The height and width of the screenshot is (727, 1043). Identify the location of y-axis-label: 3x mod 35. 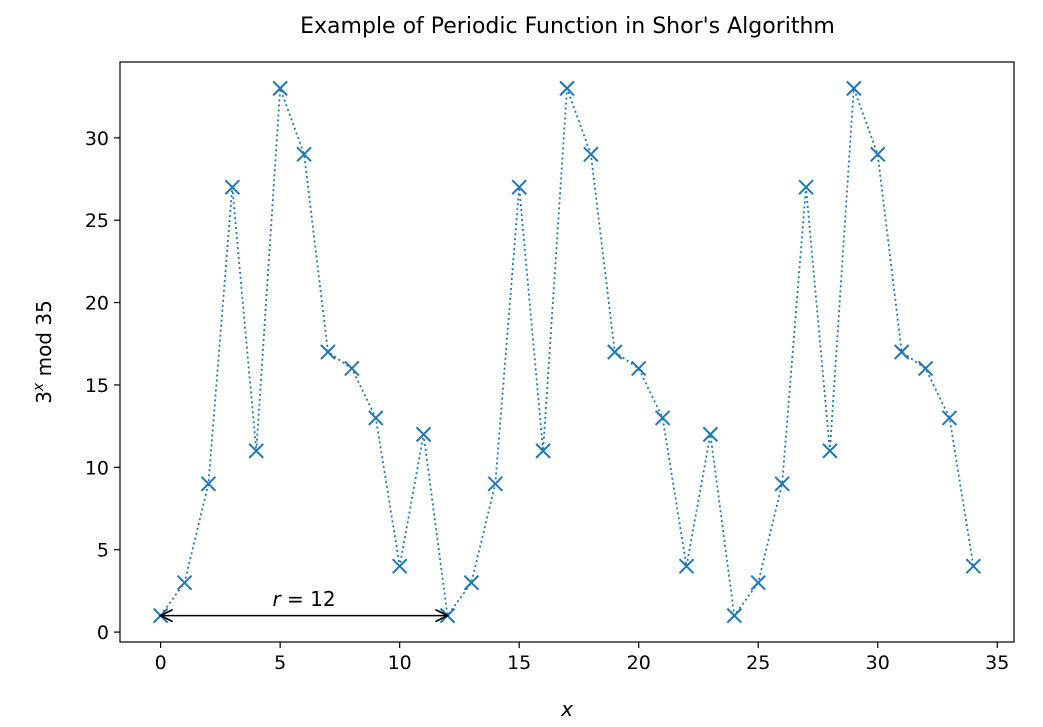
(43, 352).